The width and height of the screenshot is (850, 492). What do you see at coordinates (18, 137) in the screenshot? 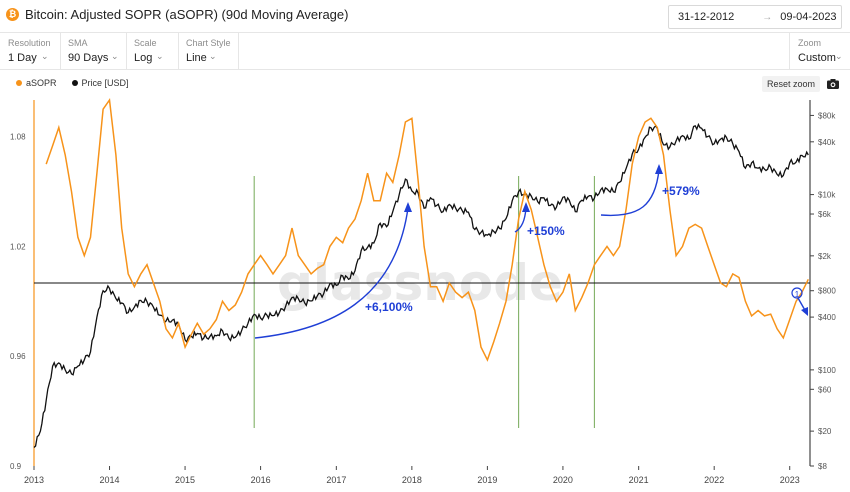
I see `y-left-tick-label: 1.08` at bounding box center [18, 137].